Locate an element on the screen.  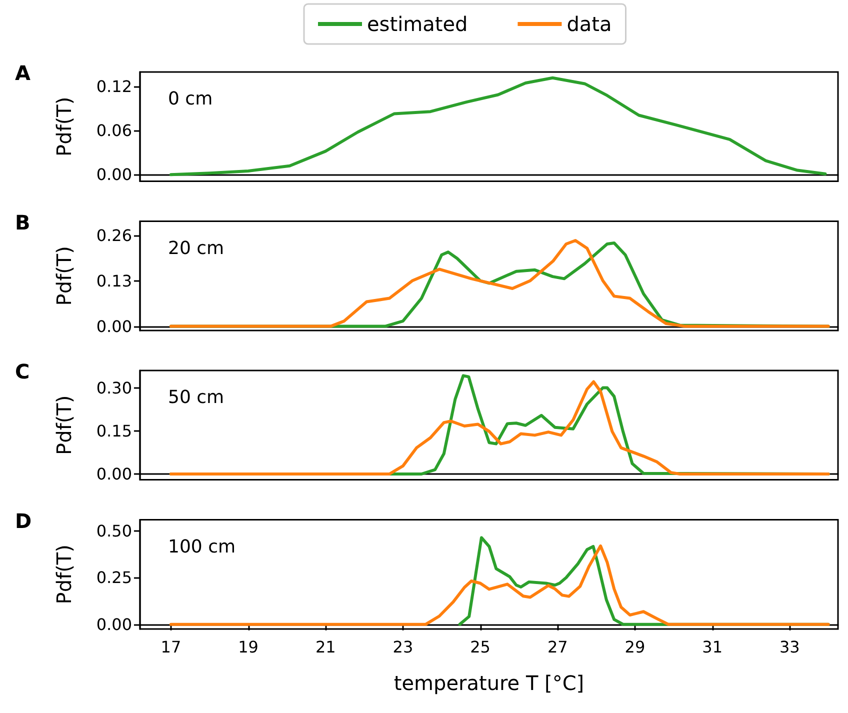
y-tick-label: 0.12 is located at coordinates (114, 86).